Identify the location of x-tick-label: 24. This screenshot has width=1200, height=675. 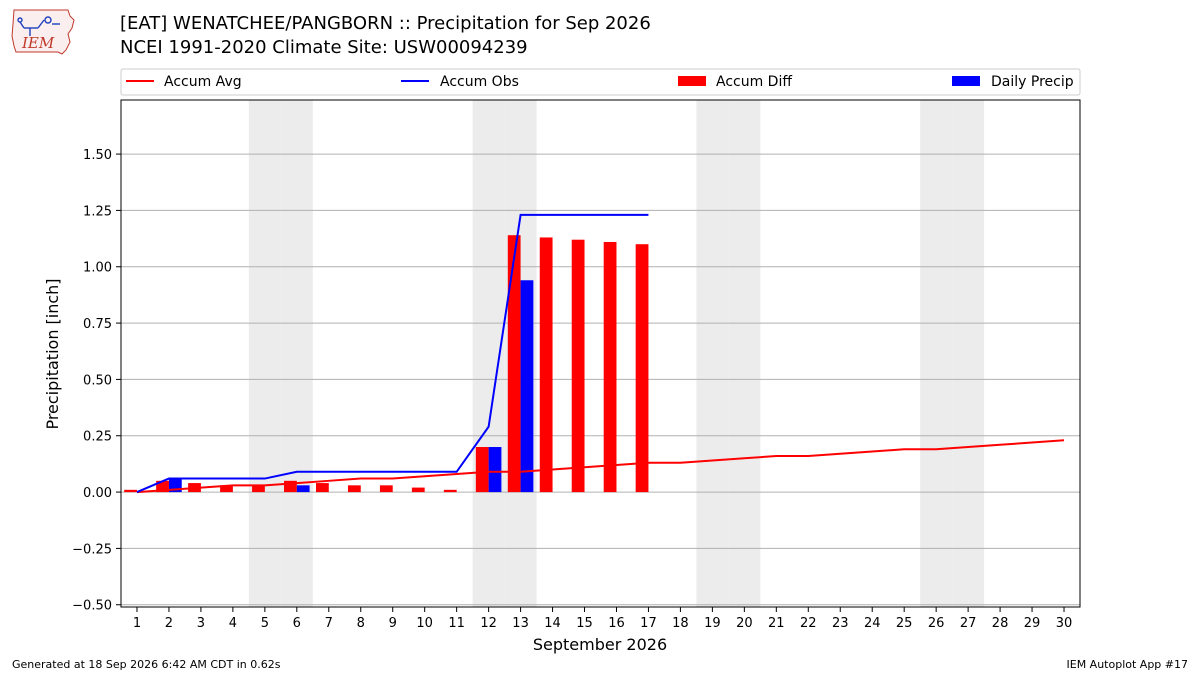
(872, 623).